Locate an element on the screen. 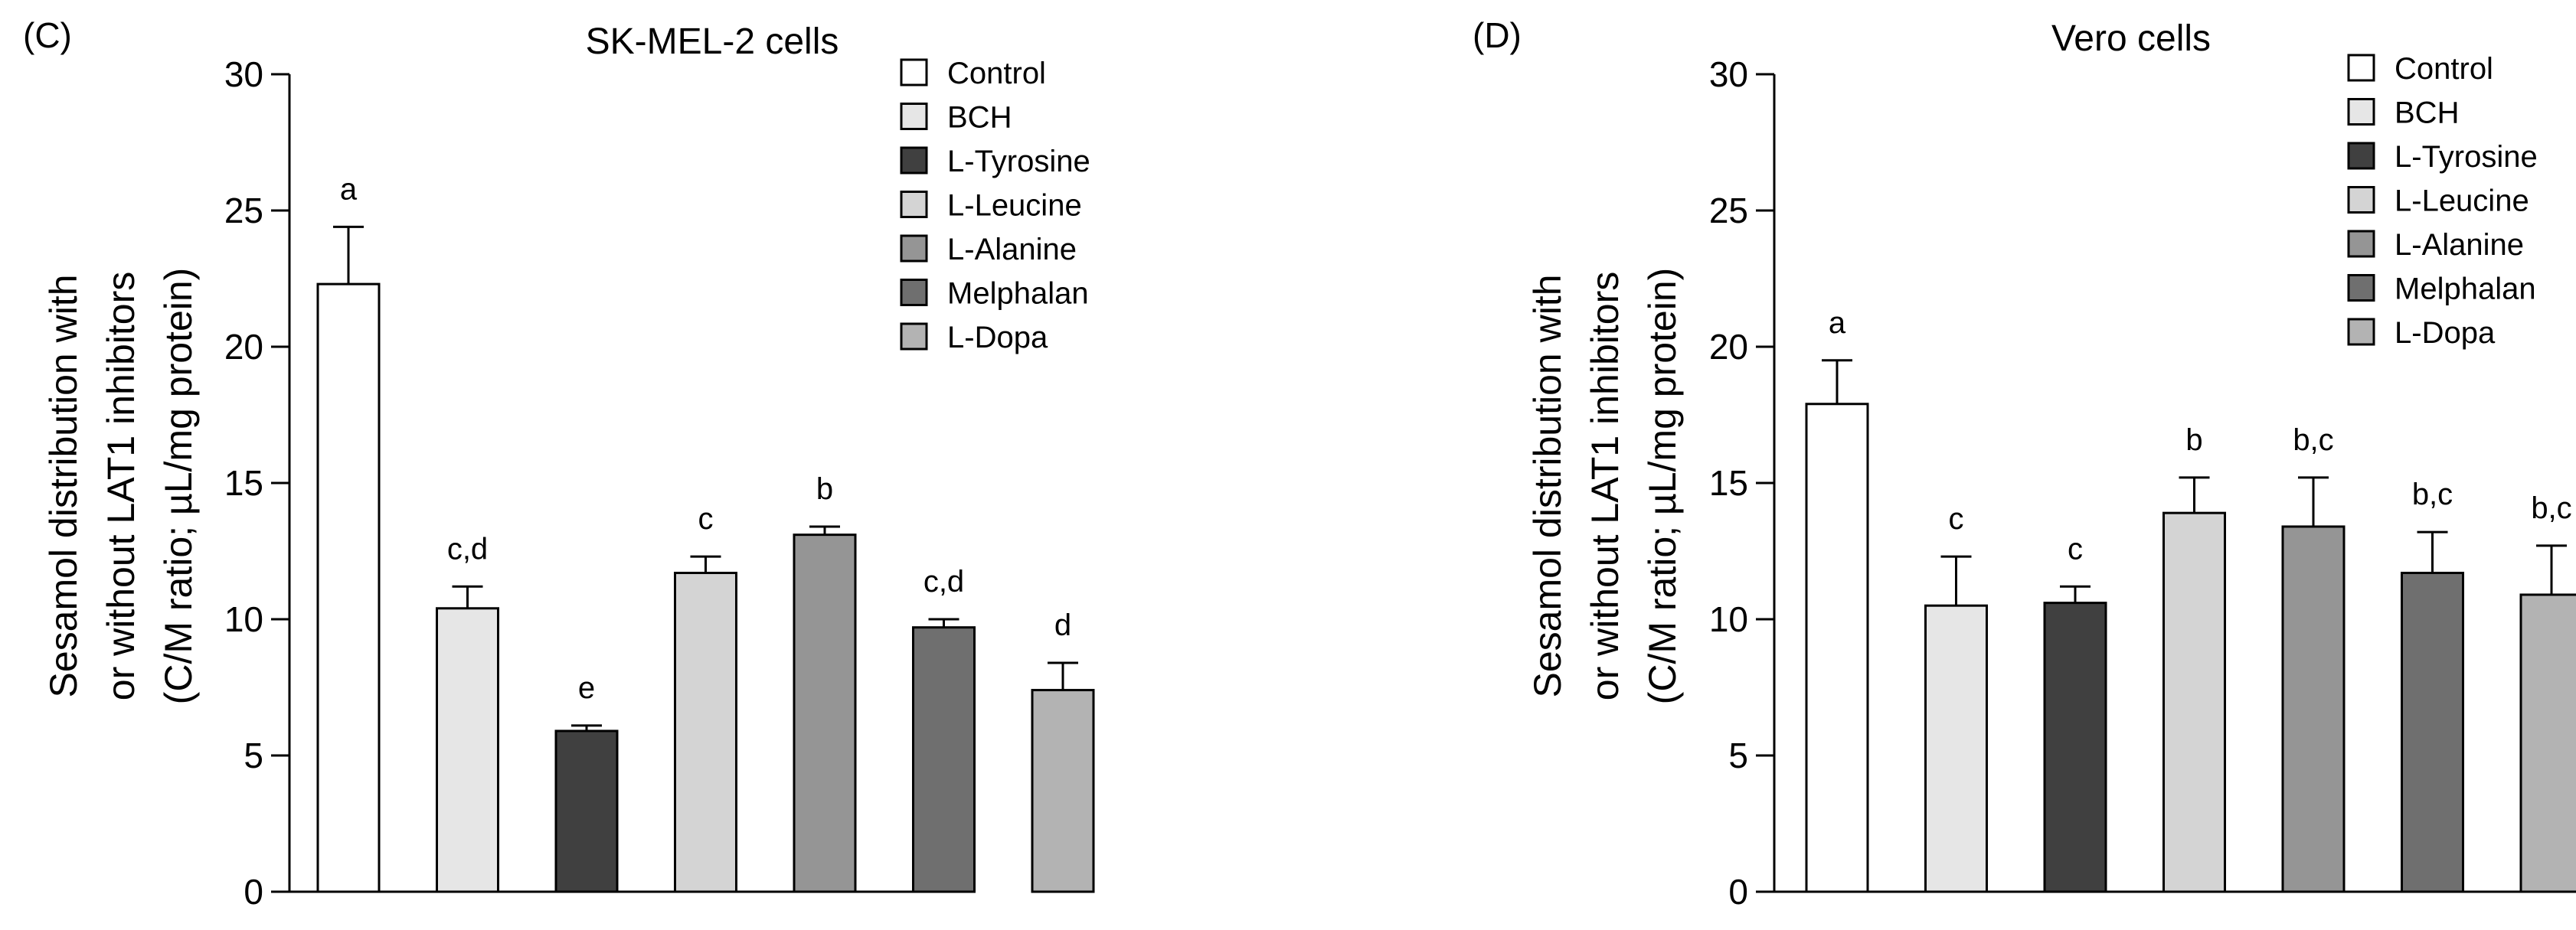  significance-label: d is located at coordinates (1062, 625).